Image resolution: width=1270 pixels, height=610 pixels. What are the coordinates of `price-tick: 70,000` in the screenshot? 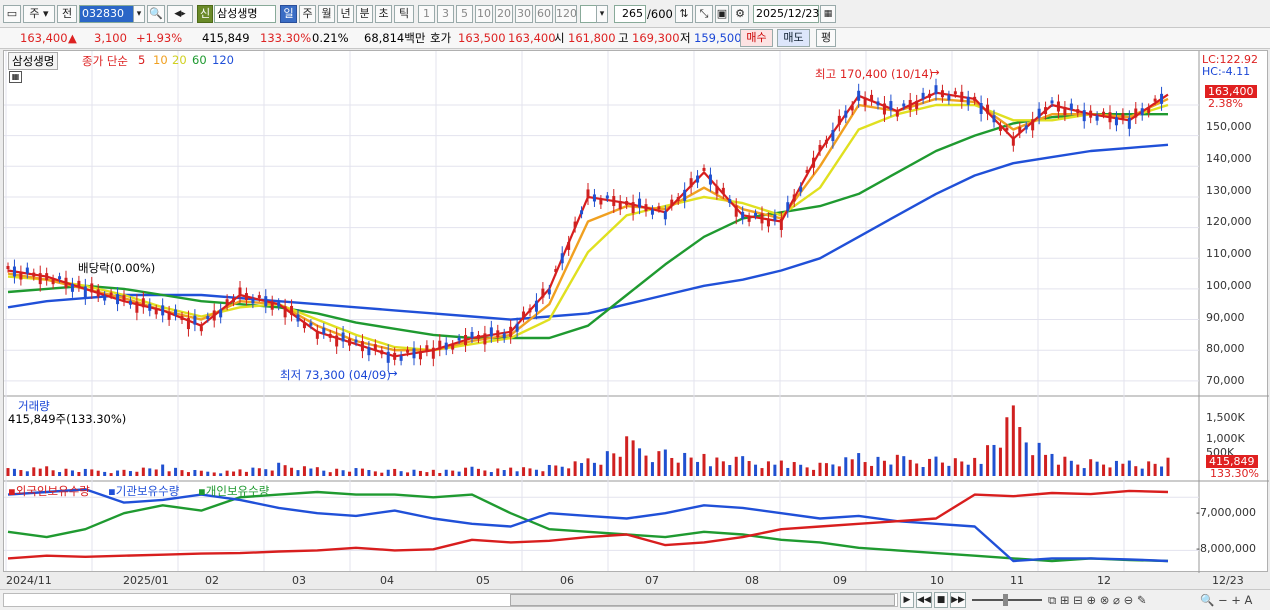 It's located at (1225, 380).